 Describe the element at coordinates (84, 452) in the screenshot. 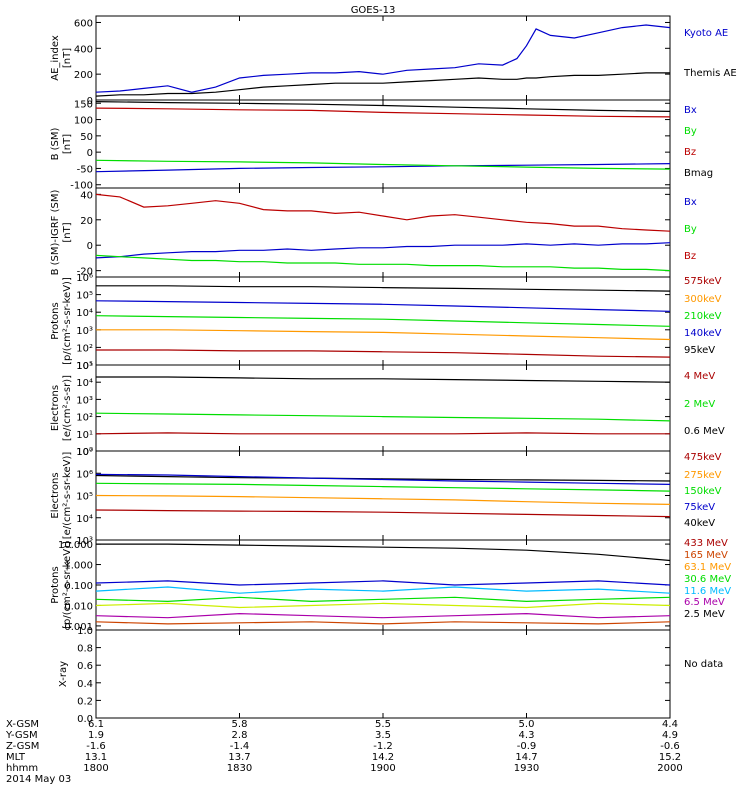

I see `y-tick-label: 10⁷` at that location.